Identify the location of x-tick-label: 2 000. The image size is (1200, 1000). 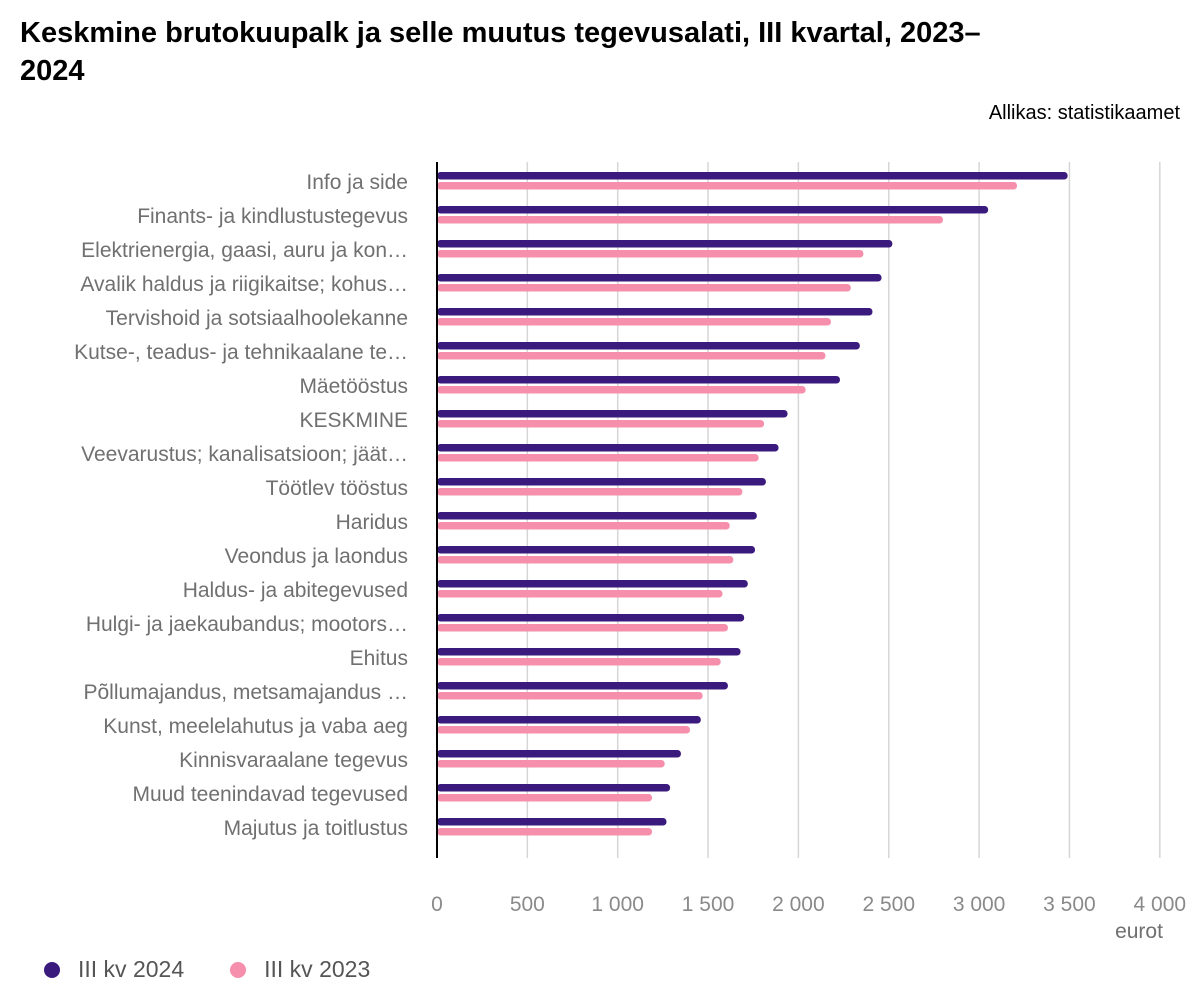
(798, 904).